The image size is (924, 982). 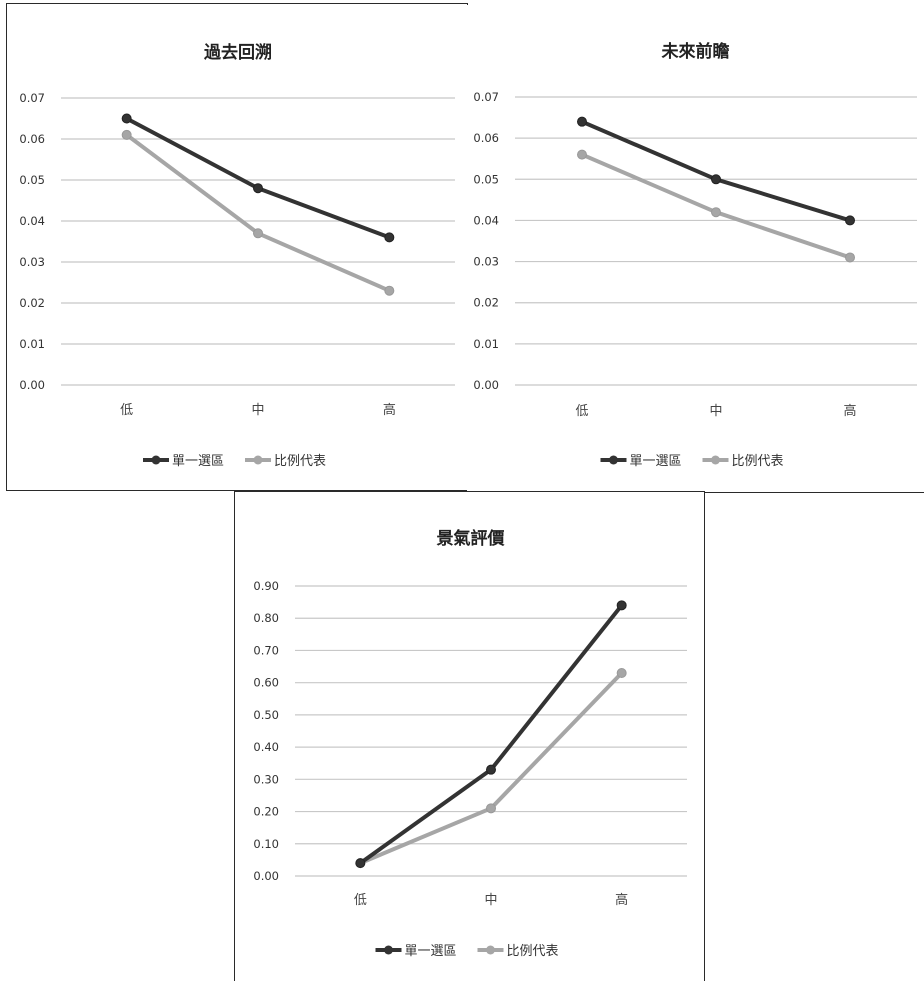 I want to click on y-tick-label: 0.10, so click(x=266, y=844).